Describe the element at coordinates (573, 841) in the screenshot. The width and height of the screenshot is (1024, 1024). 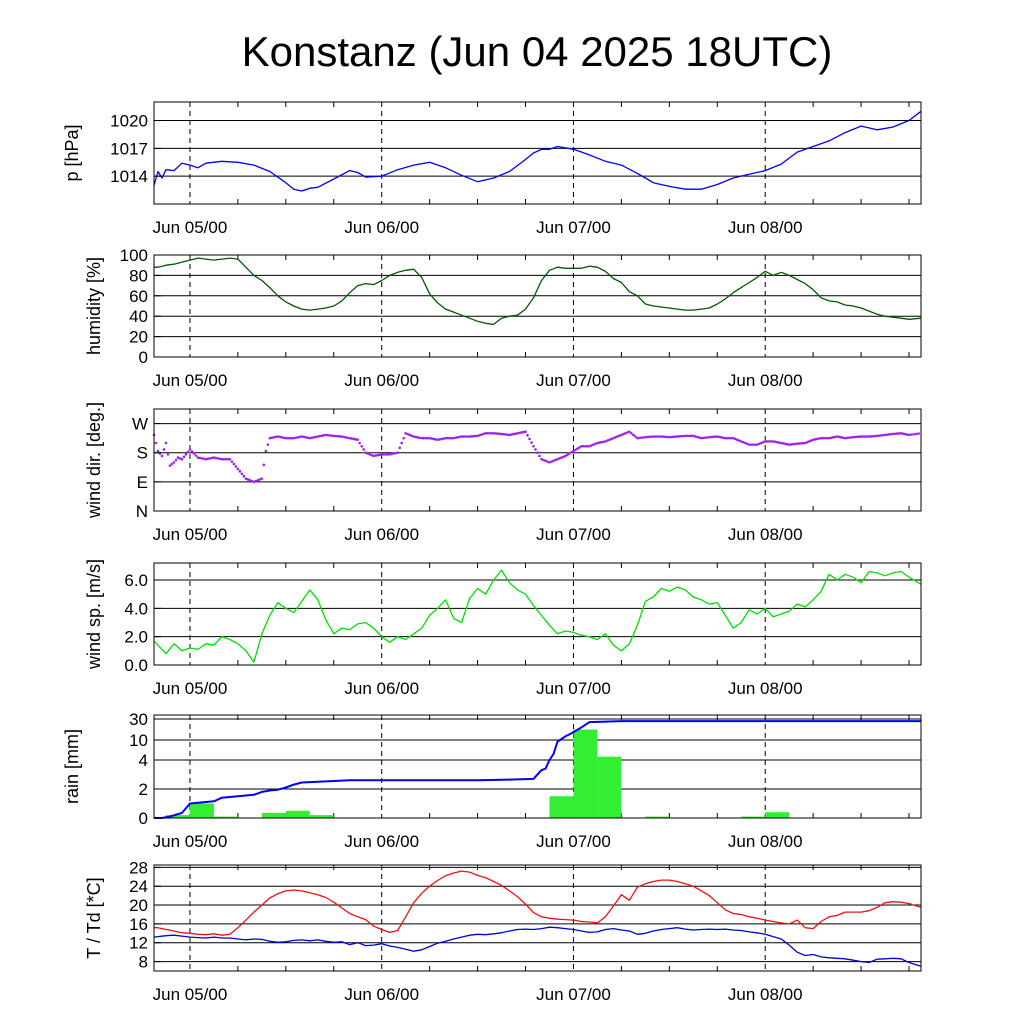
I see `x-tick-label: Jun 07/00` at that location.